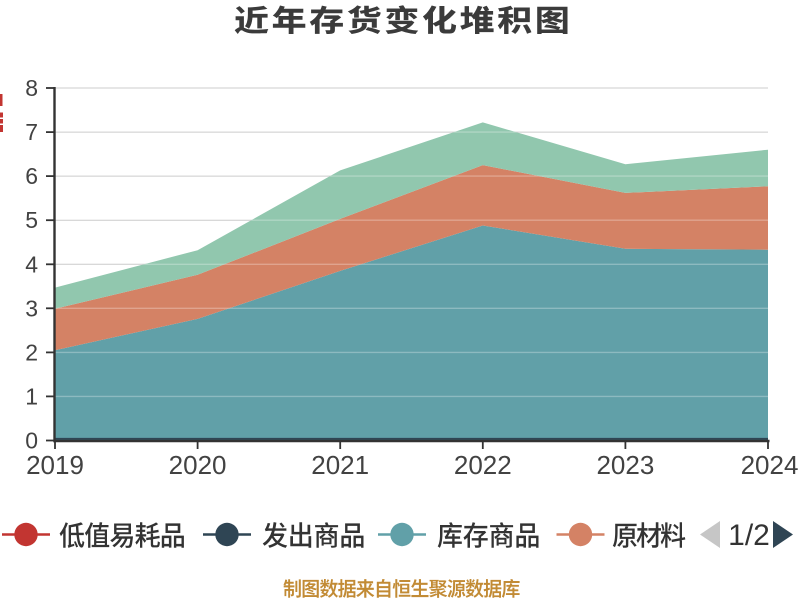 The height and width of the screenshot is (600, 800). What do you see at coordinates (770, 465) in the screenshot?
I see `svg-text: 2024` at bounding box center [770, 465].